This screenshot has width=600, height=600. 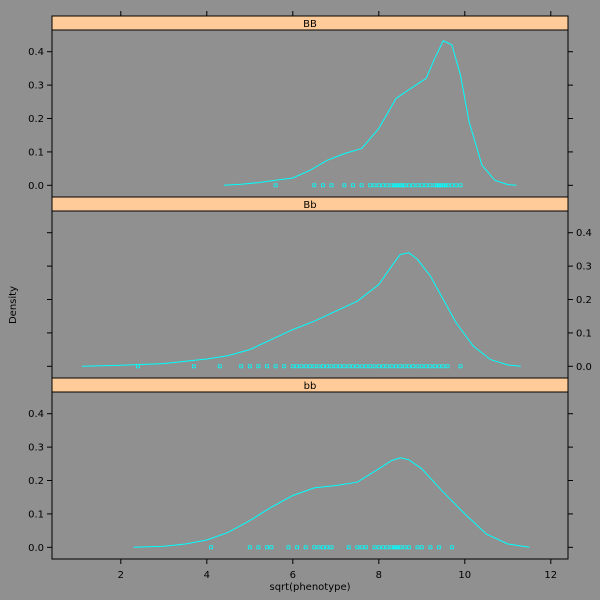 What do you see at coordinates (310, 386) in the screenshot?
I see `strip-label: bb` at bounding box center [310, 386].